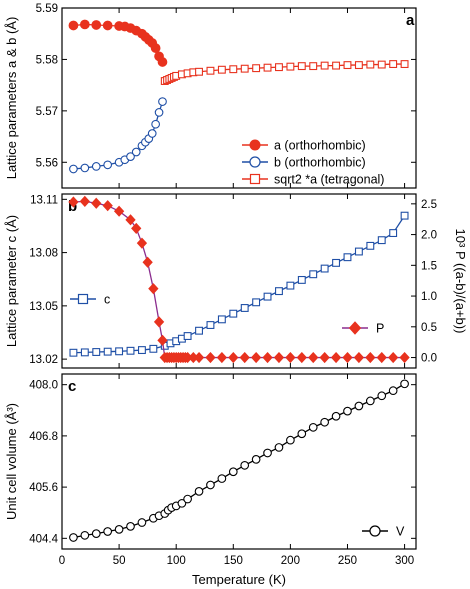  Describe the element at coordinates (400, 532) in the screenshot. I see `legend-label: V` at that location.